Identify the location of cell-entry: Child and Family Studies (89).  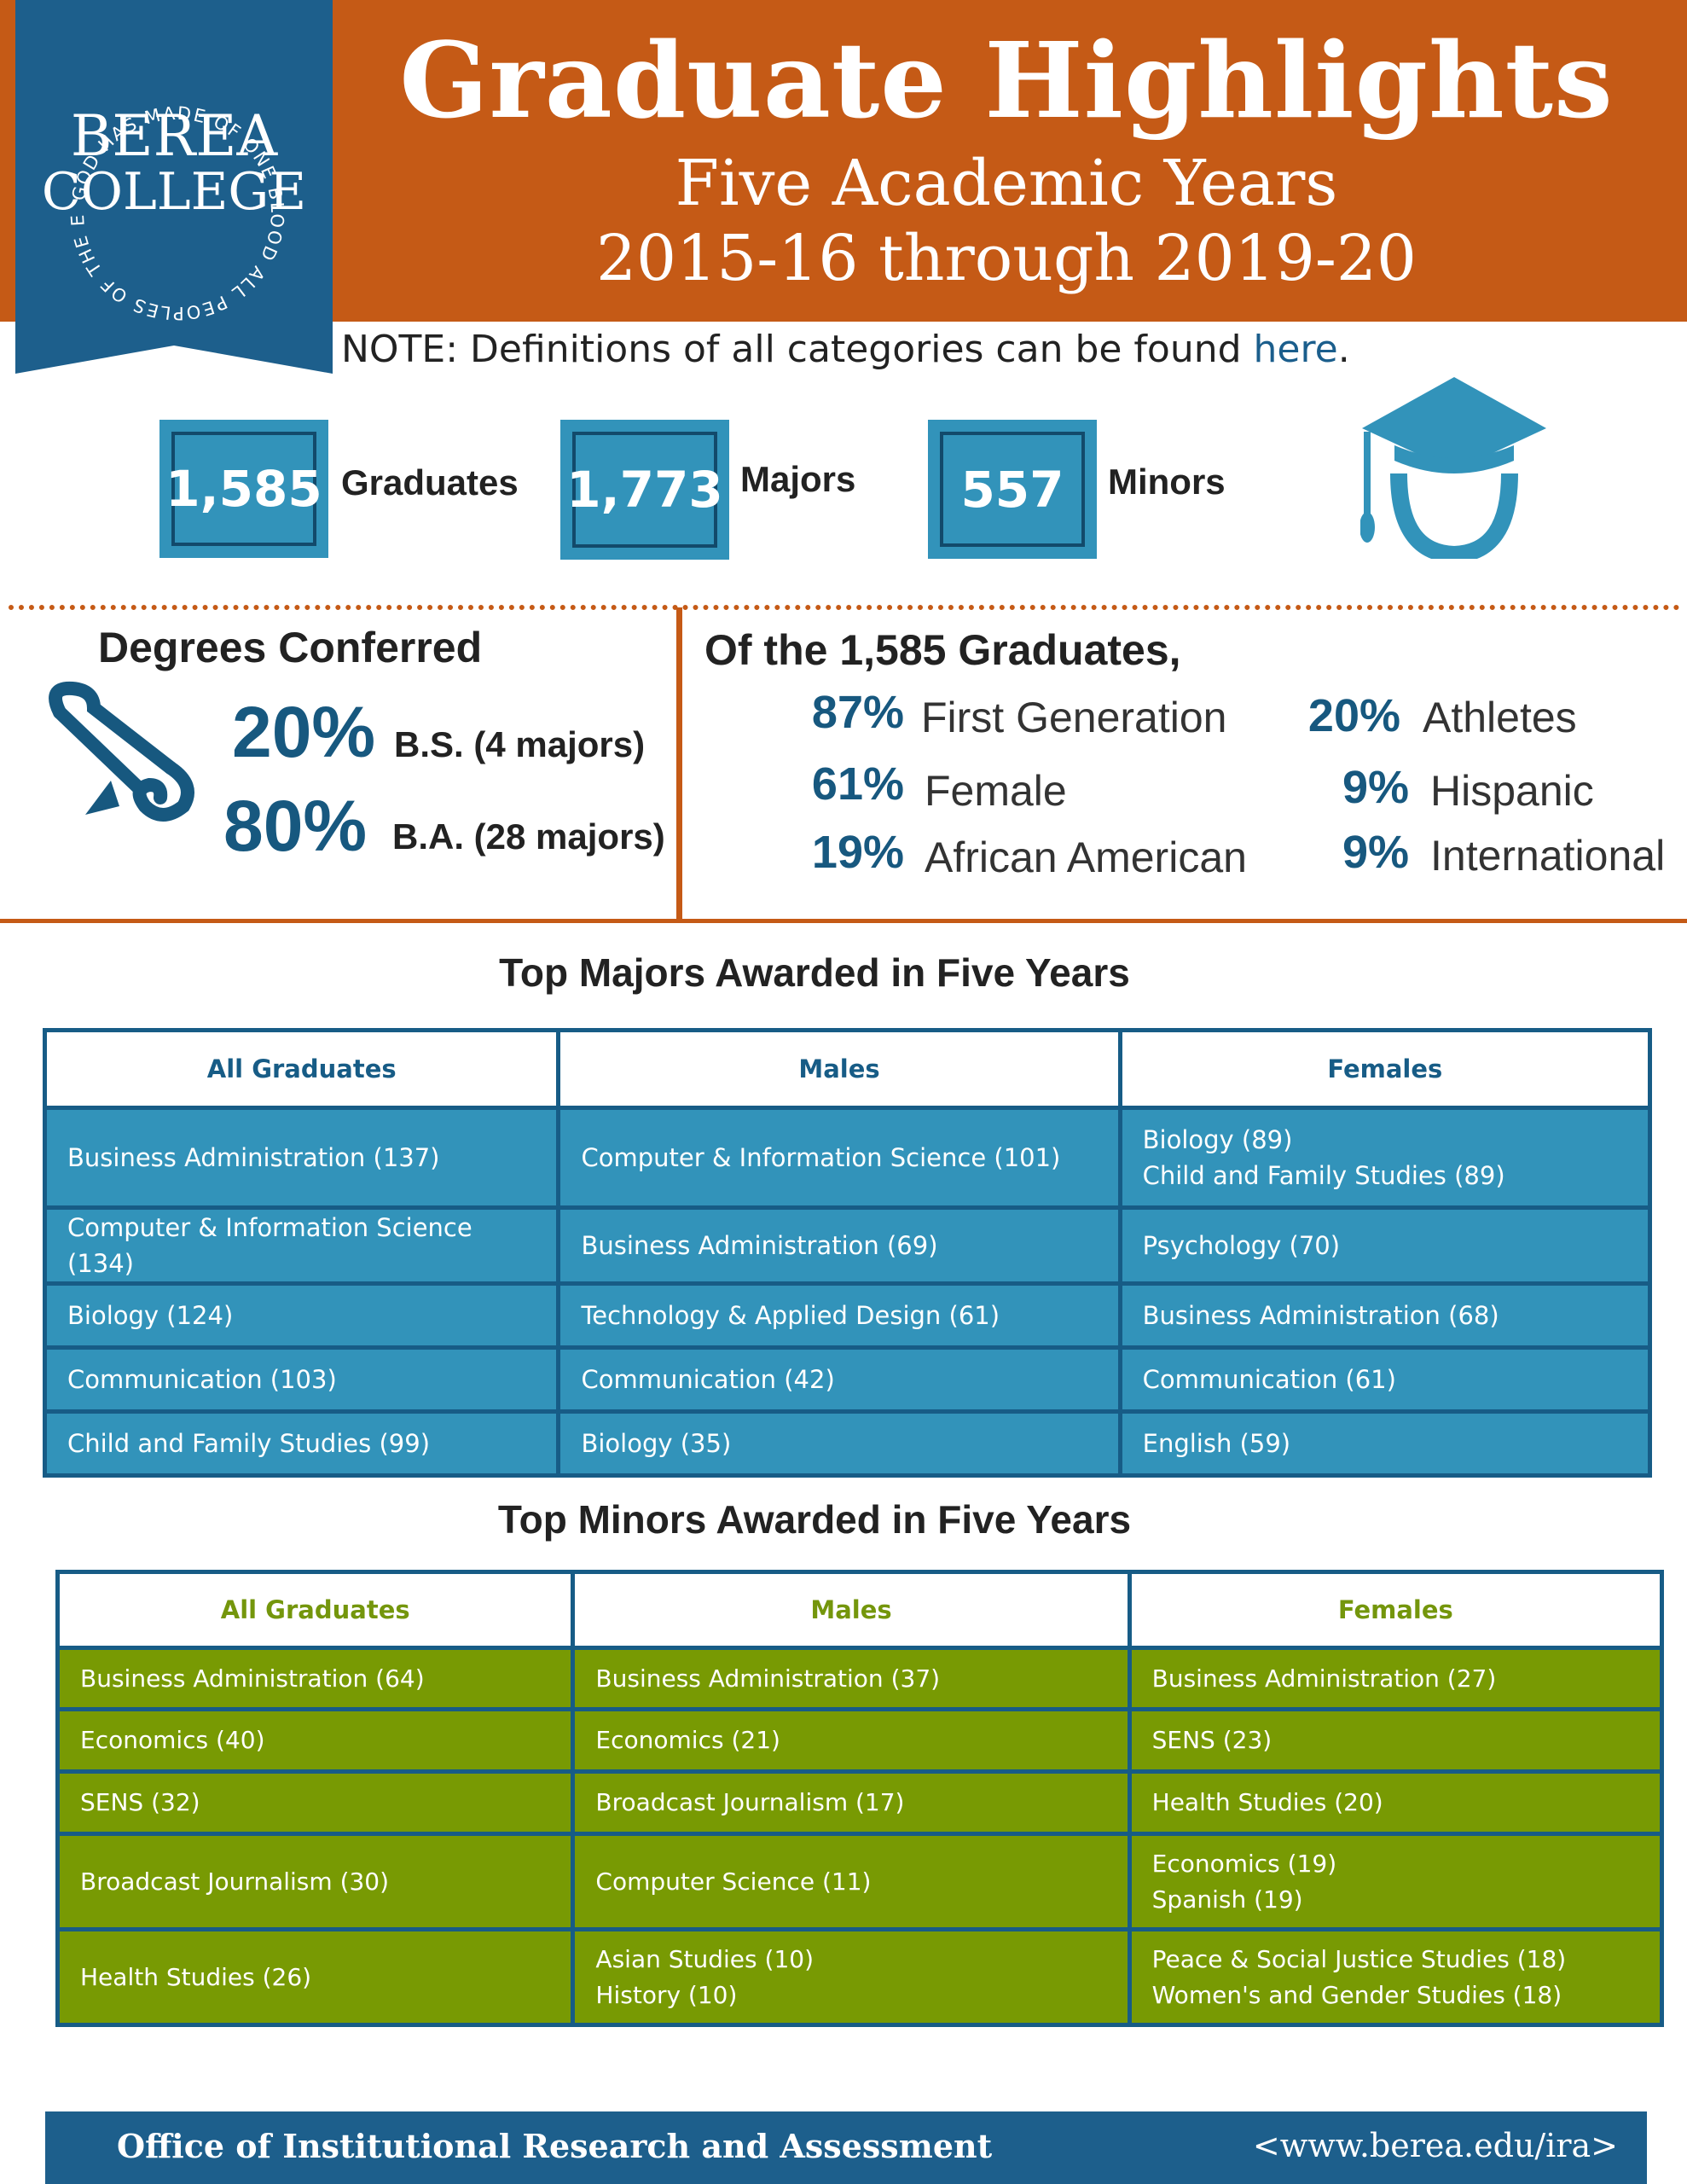
(1323, 1175).